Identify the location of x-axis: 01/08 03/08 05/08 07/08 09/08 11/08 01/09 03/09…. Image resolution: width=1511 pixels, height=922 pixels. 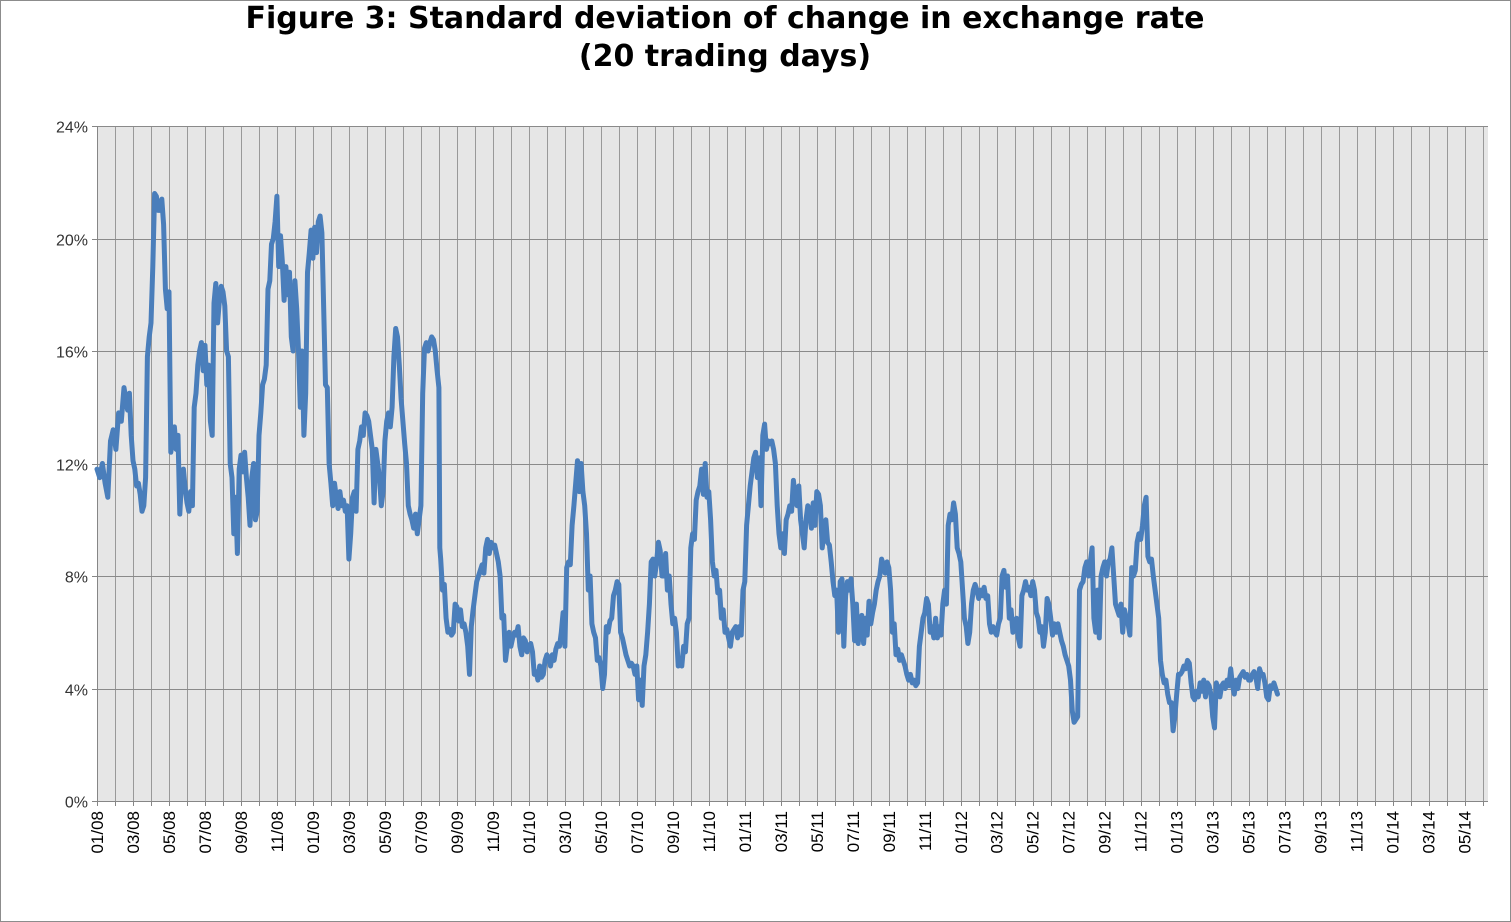
(788, 827).